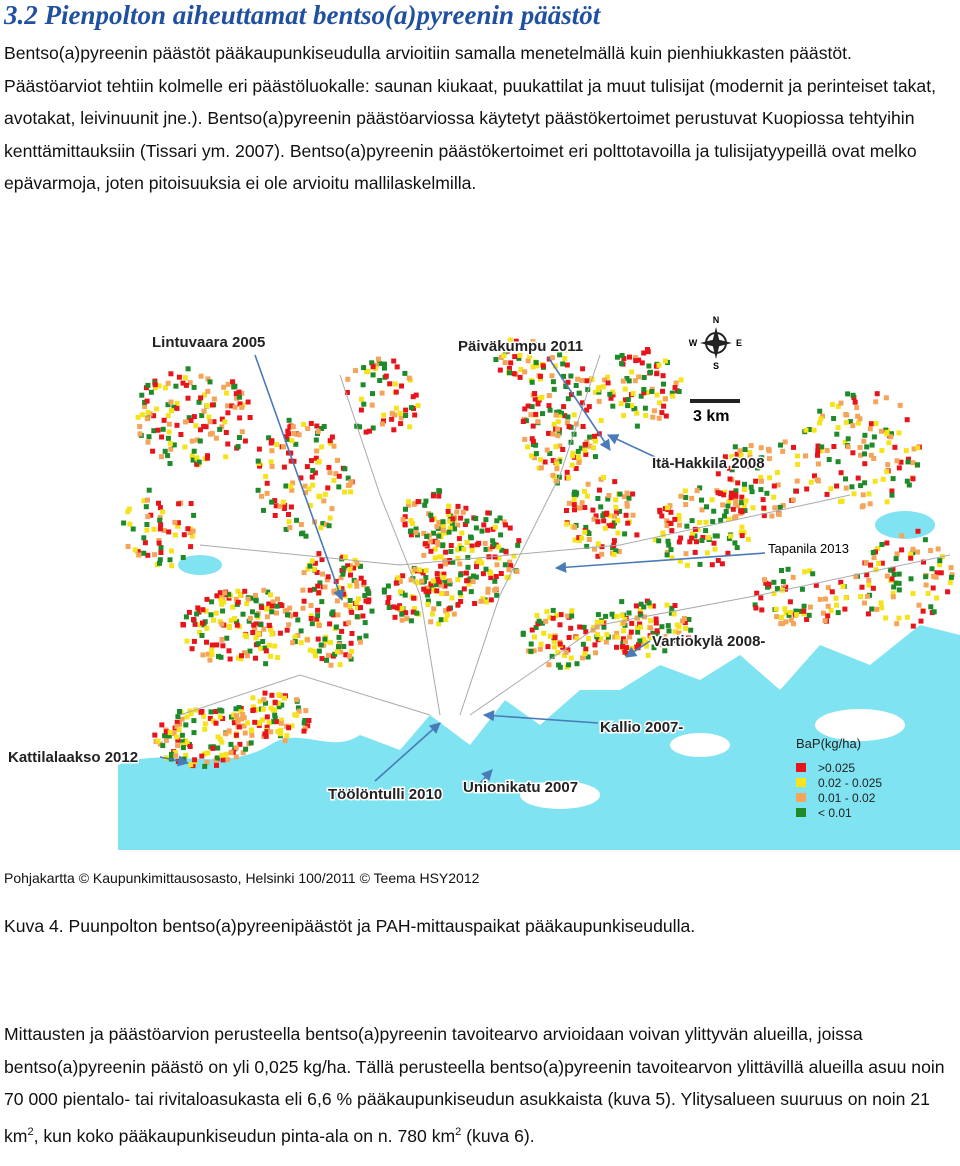 The image size is (960, 1166). What do you see at coordinates (715, 343) in the screenshot?
I see `compass: N W E S` at bounding box center [715, 343].